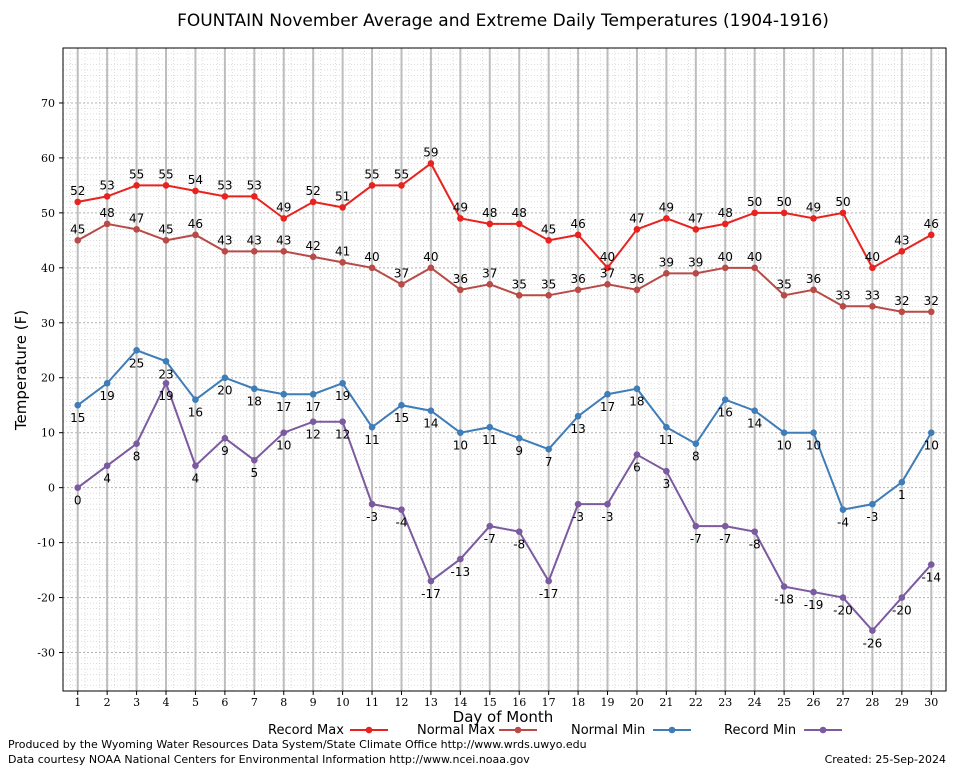  I want to click on data-label: 47, so click(136, 218).